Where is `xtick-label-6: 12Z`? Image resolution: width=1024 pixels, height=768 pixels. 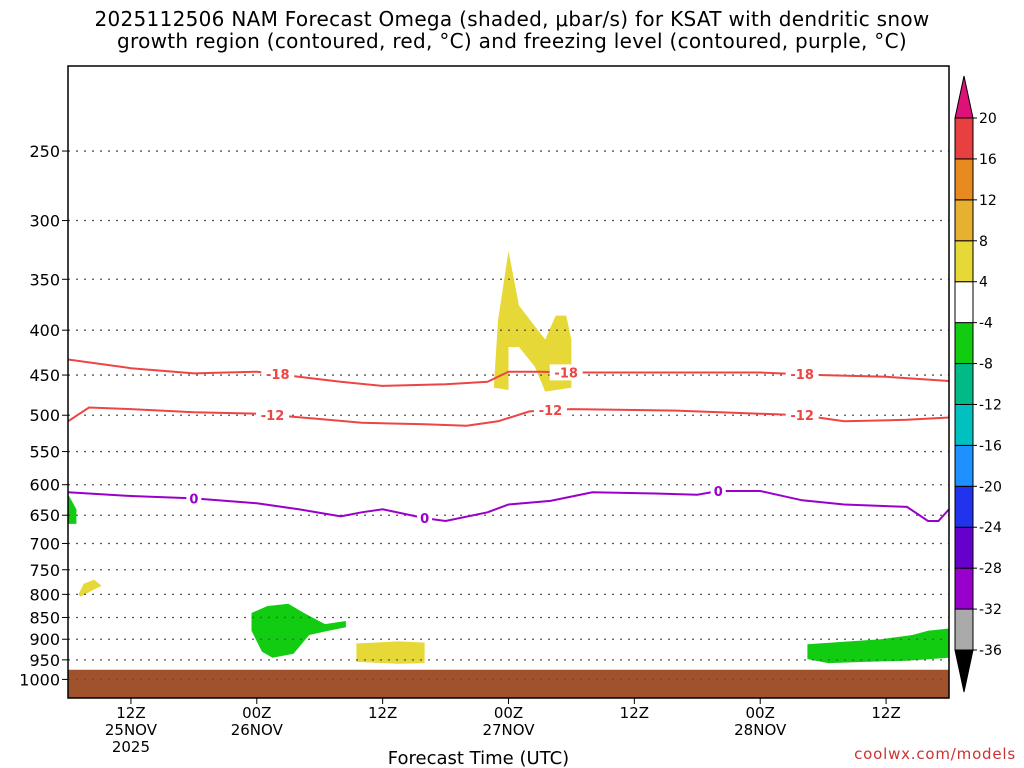 xtick-label-6: 12Z is located at coordinates (885, 713).